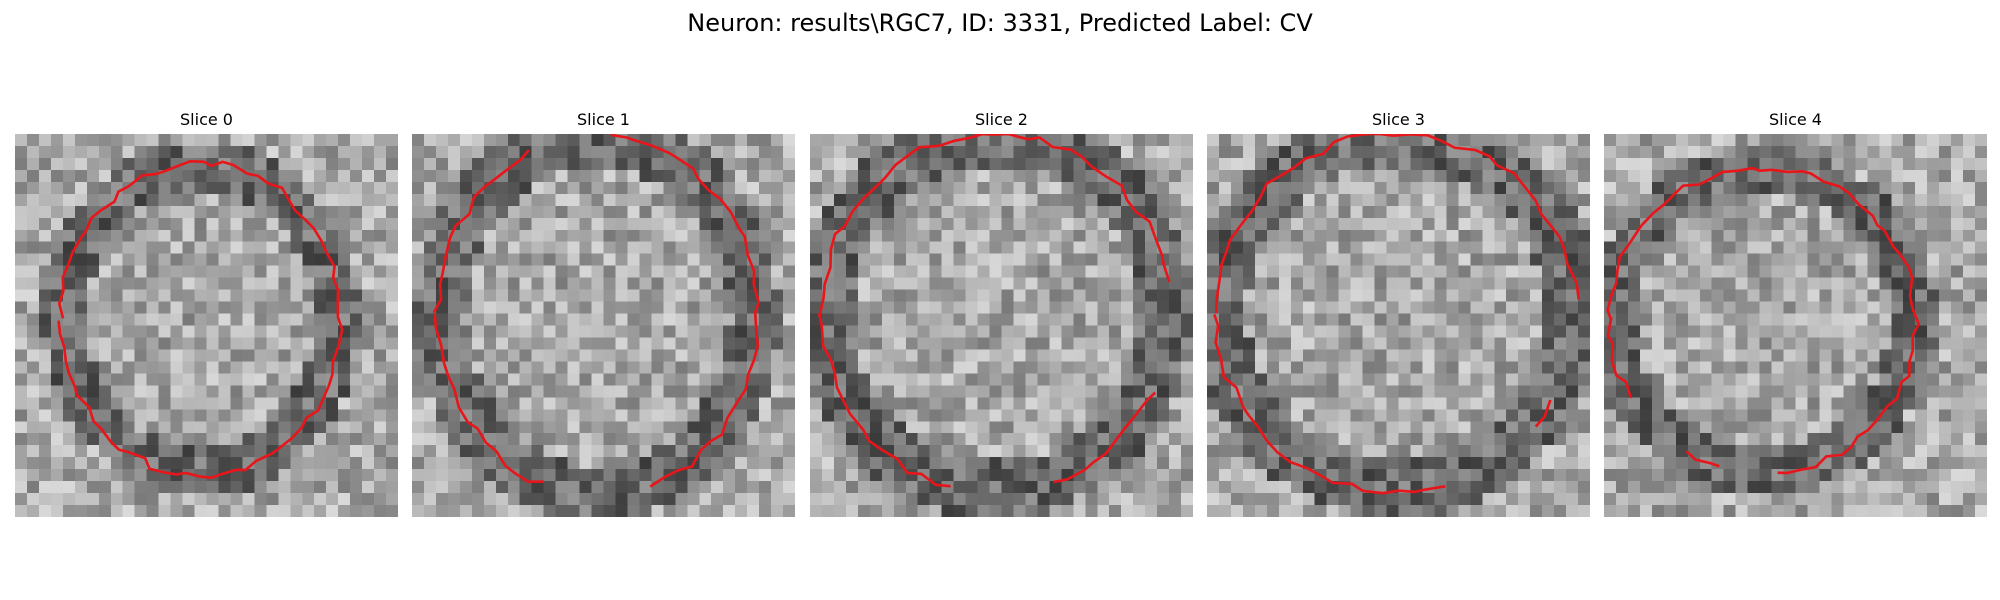 Image resolution: width=2000 pixels, height=600 pixels. Describe the element at coordinates (1795, 119) in the screenshot. I see `slice-title: Slice 4` at that location.